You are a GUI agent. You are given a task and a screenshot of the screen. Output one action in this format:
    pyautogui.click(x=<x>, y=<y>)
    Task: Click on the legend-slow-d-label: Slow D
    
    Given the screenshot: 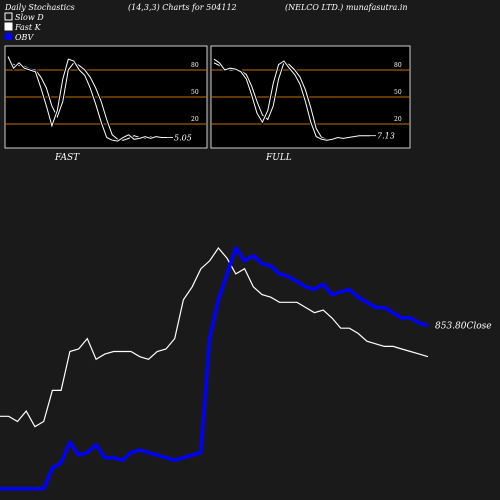 What is the action you would take?
    pyautogui.click(x=29, y=17)
    